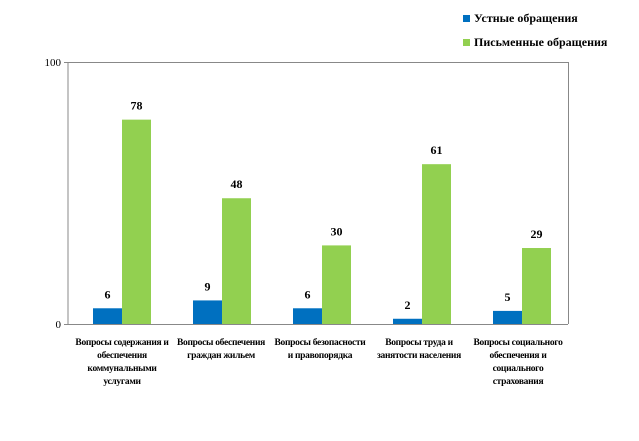 The height and width of the screenshot is (441, 639). I want to click on legend-swatch-oral, so click(466, 18).